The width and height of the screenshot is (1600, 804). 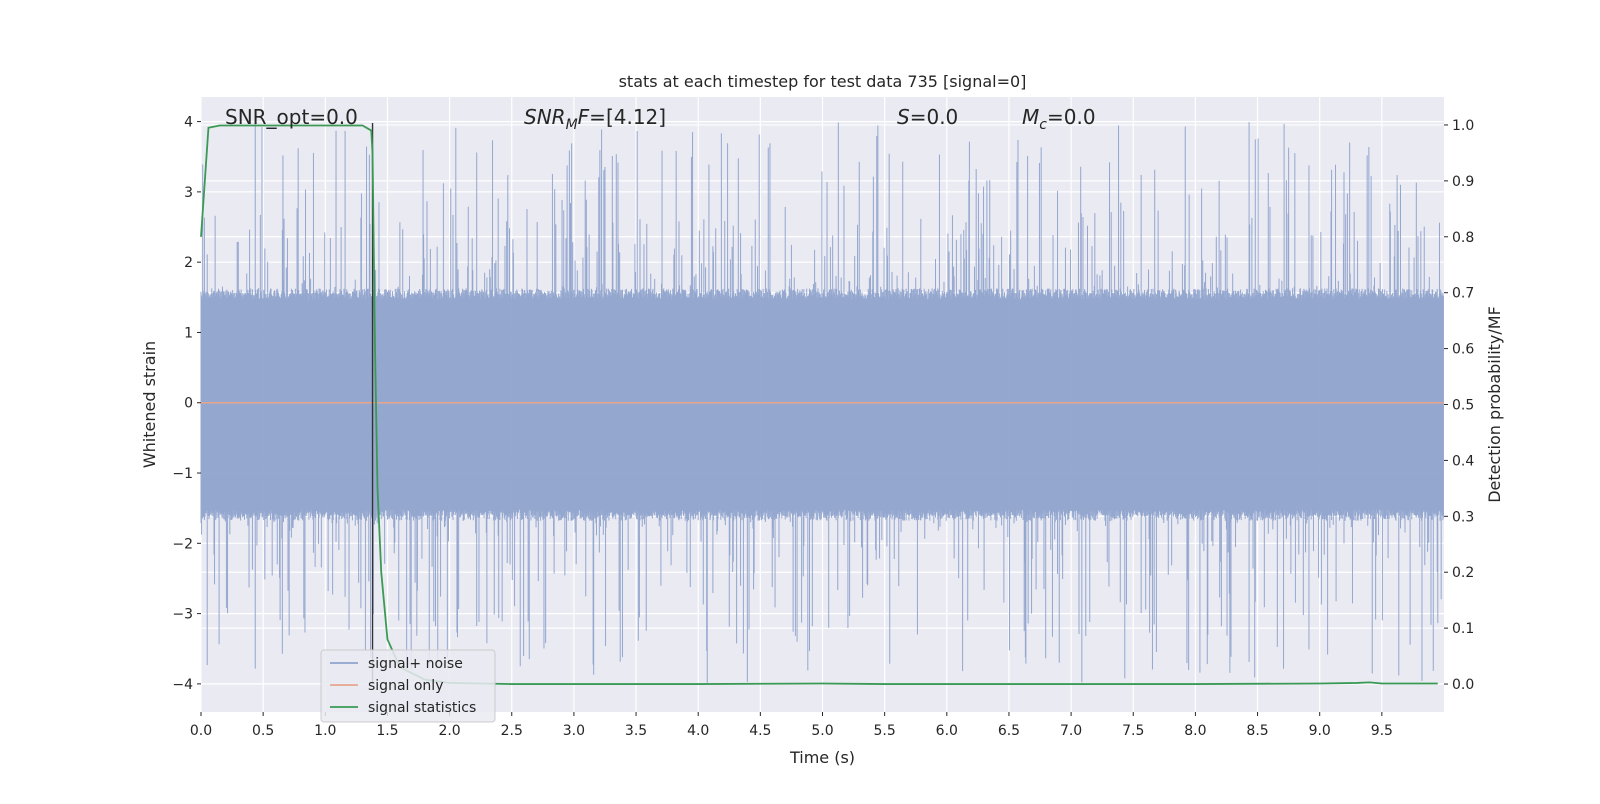 What do you see at coordinates (415, 664) in the screenshot?
I see `legend-label-signal-noise: signal+ noise` at bounding box center [415, 664].